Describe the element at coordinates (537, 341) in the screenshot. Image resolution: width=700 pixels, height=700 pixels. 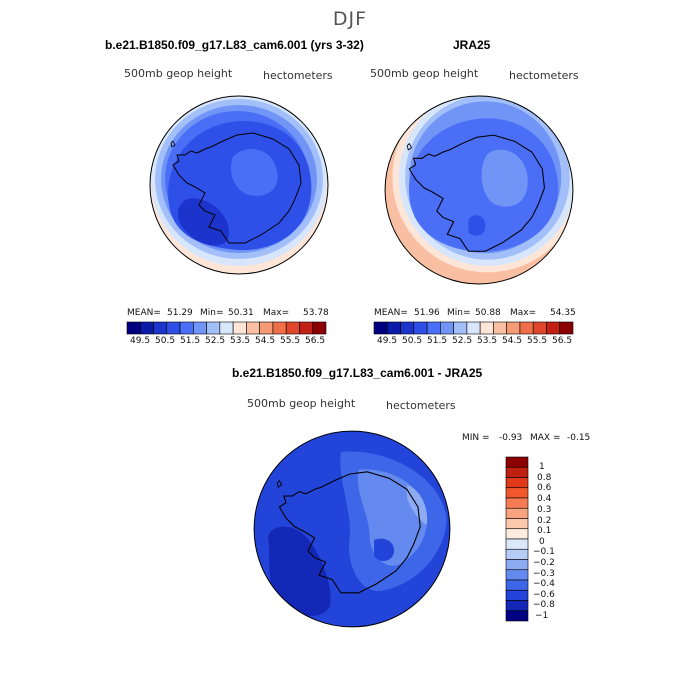
I see `p2-tick-6: 55.5` at that location.